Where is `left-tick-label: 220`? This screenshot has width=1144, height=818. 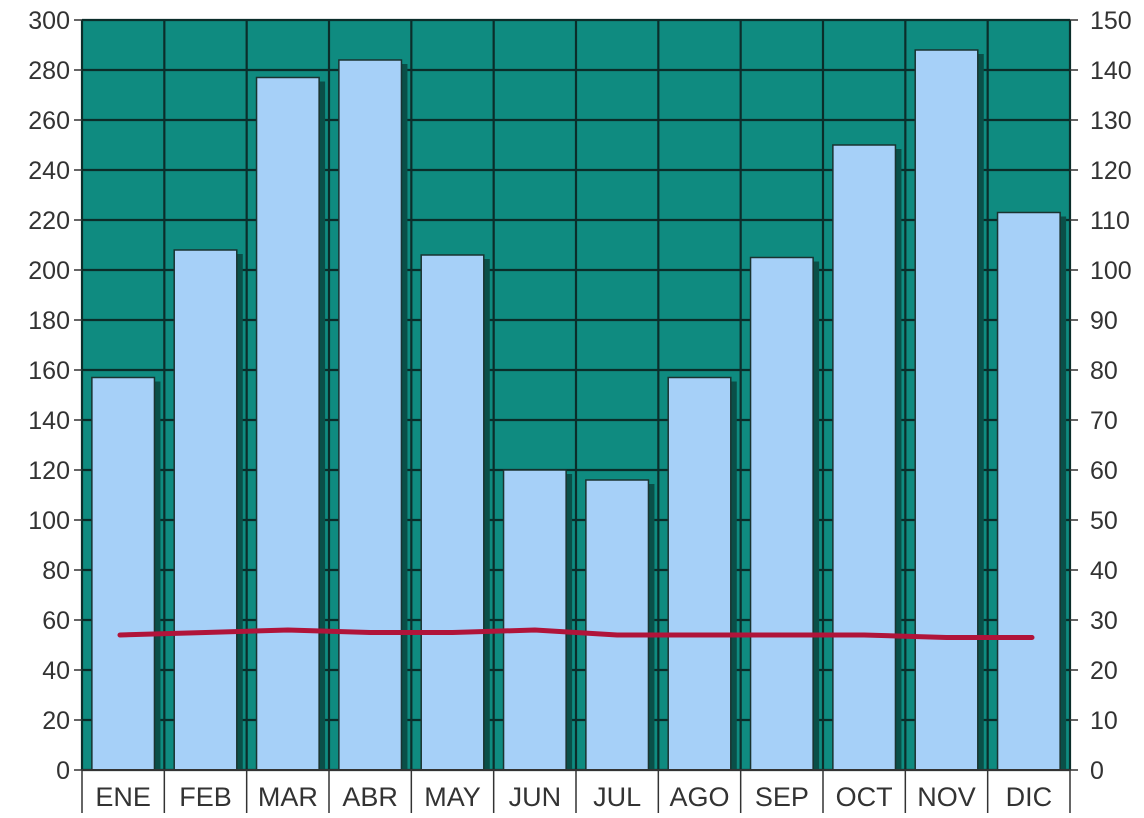
left-tick-label: 220 is located at coordinates (49, 221).